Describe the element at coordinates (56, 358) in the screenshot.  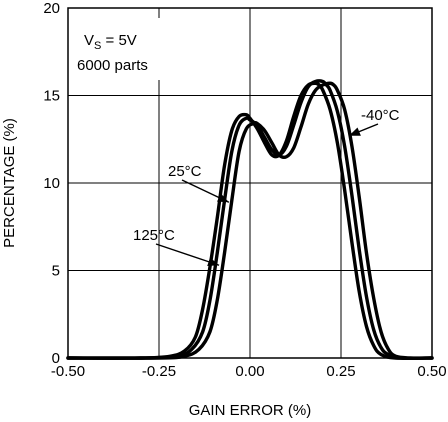
I see `y-tick-label: 0` at that location.